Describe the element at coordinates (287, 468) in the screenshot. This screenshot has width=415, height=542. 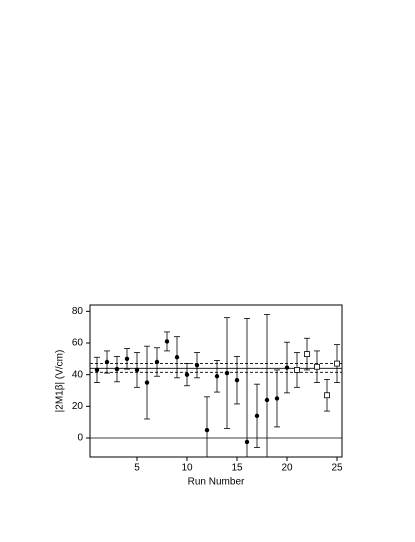
I see `x-tick-label: 20` at that location.